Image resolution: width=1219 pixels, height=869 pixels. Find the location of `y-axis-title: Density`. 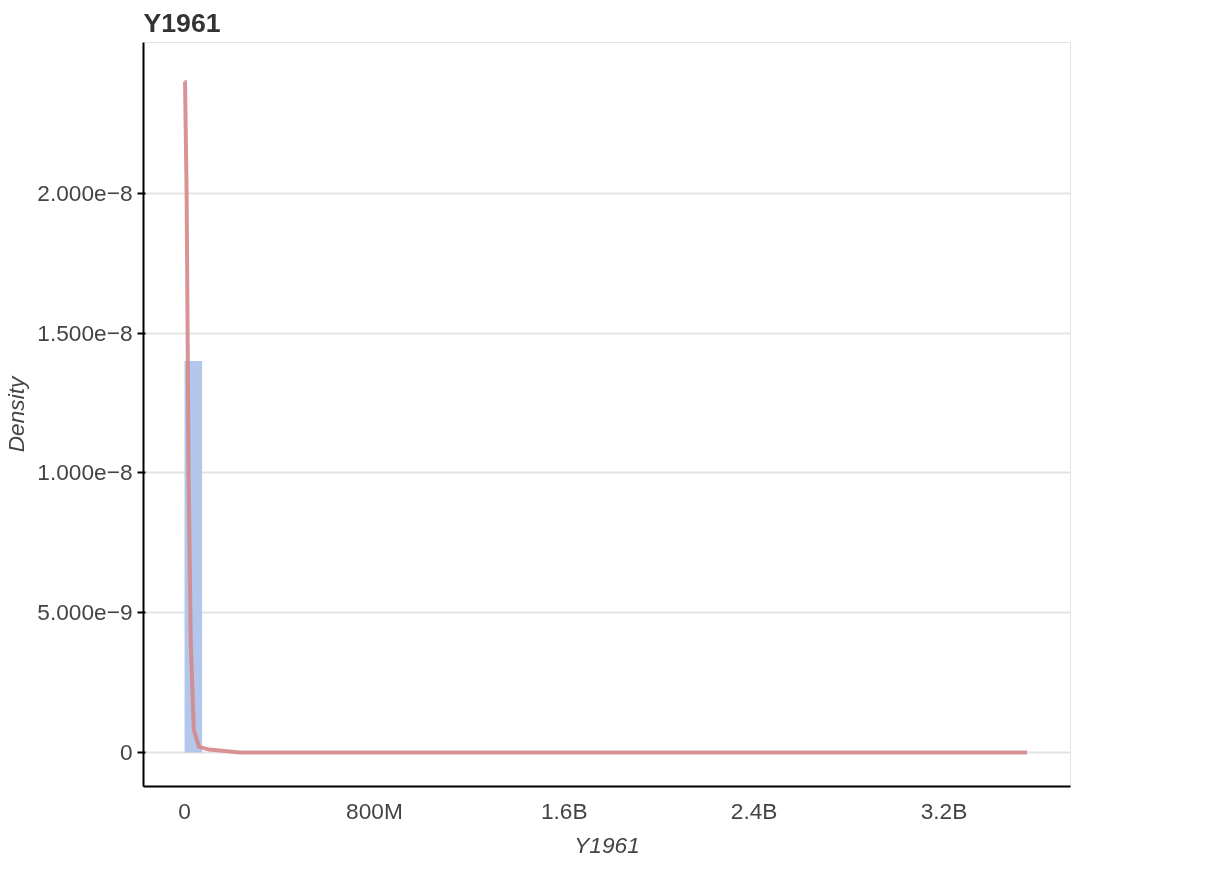

y-axis-title: Density is located at coordinates (16, 414).